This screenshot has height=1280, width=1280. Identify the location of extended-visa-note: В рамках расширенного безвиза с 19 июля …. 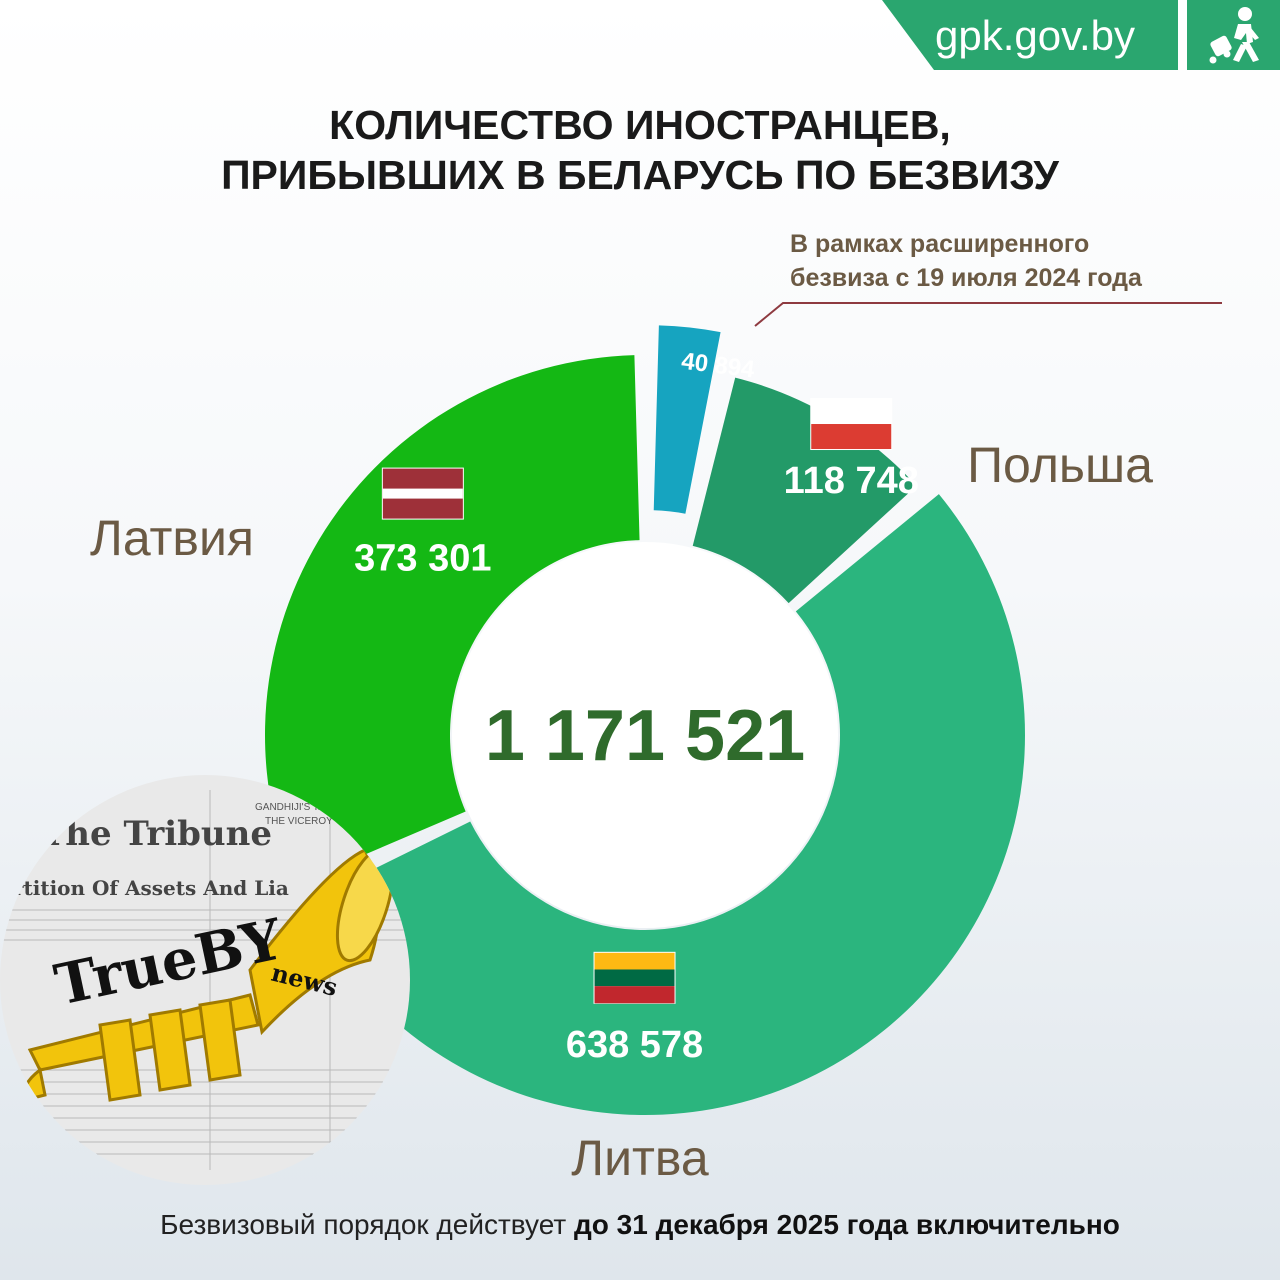
(1020, 261).